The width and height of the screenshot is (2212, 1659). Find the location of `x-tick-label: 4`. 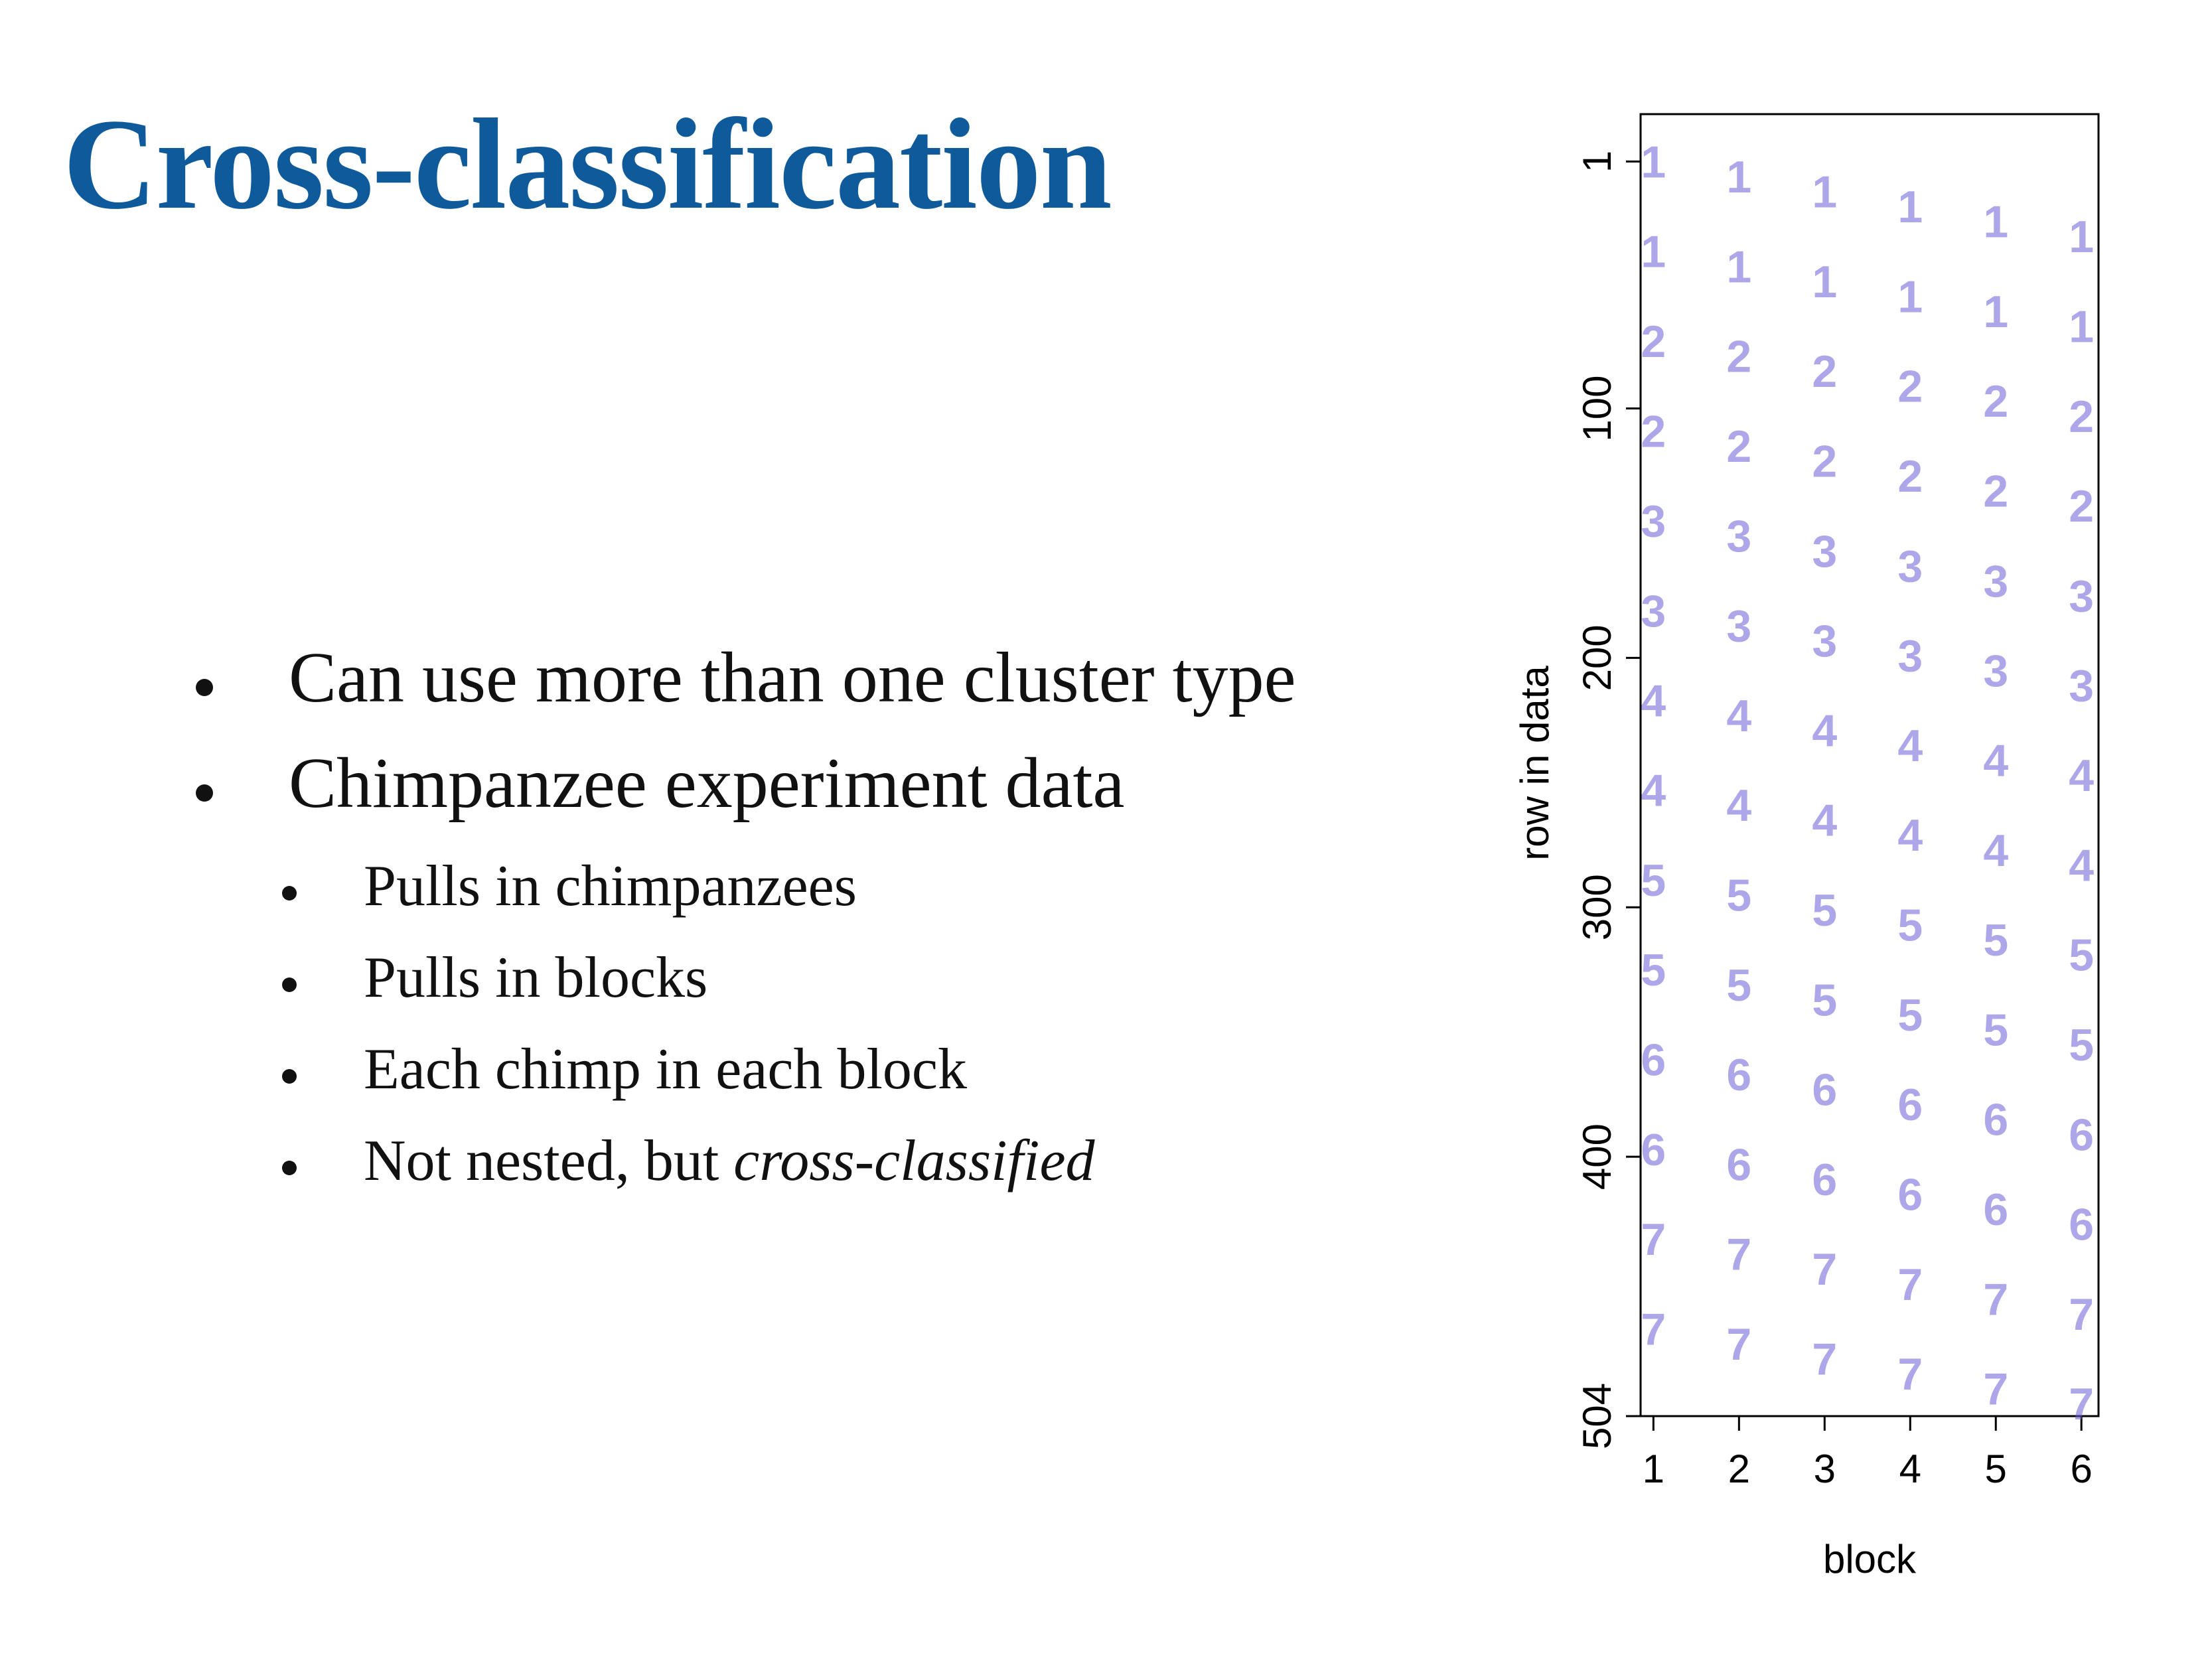

x-tick-label: 4 is located at coordinates (1910, 1469).